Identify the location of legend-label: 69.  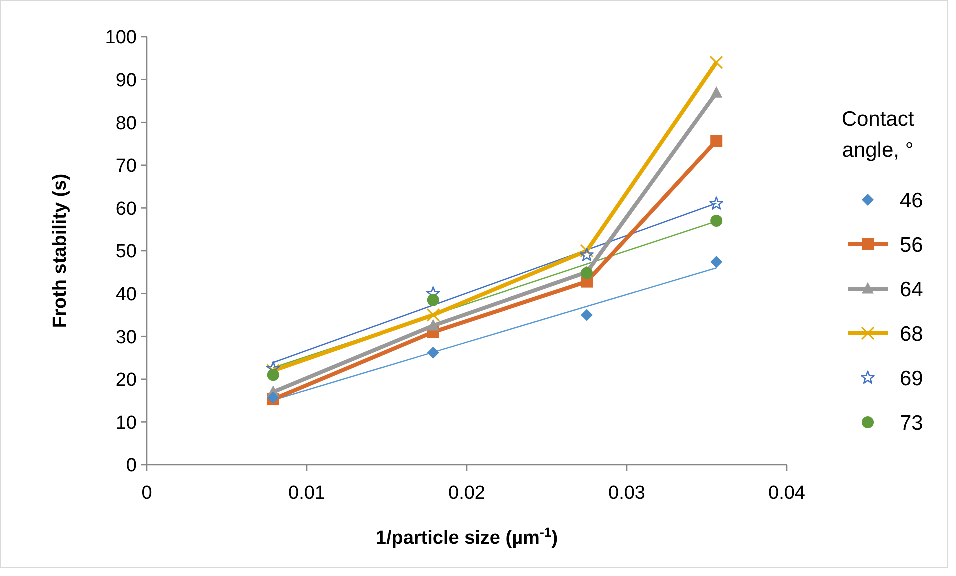
(912, 378).